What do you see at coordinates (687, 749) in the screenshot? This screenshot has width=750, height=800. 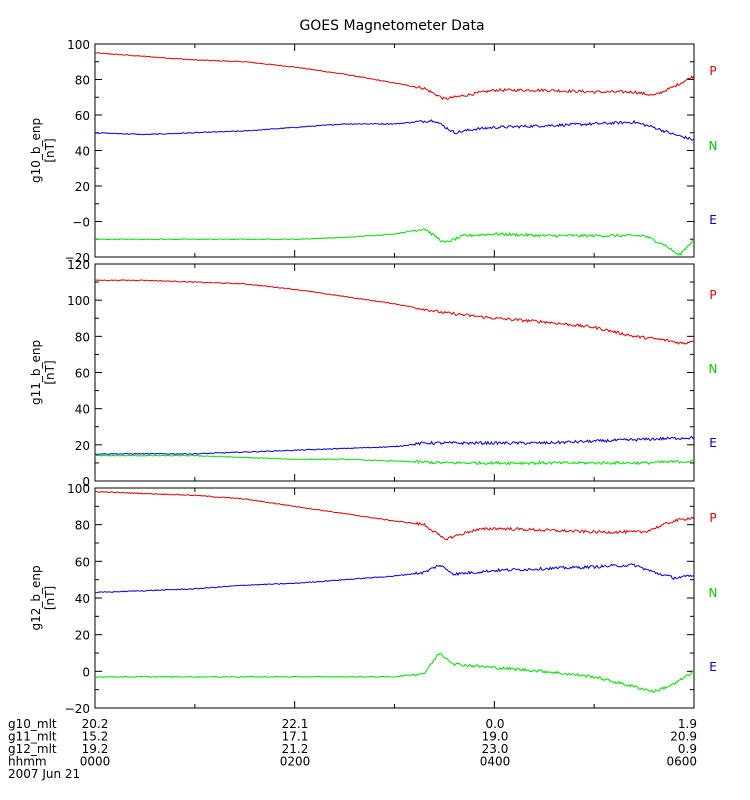 I see `footer-value: 0.9` at bounding box center [687, 749].